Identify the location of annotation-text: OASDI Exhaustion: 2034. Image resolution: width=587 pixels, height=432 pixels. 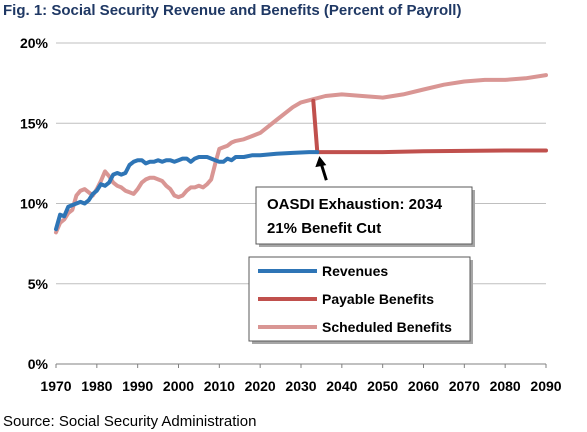
(355, 204).